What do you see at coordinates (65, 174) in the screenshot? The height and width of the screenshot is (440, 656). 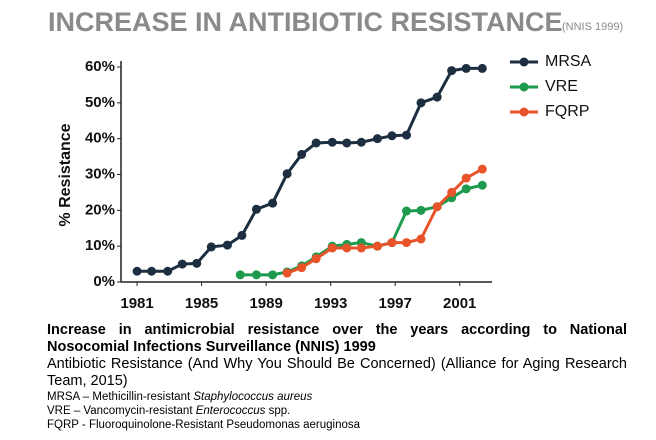 I see `y-axis-label: % Resistance` at bounding box center [65, 174].